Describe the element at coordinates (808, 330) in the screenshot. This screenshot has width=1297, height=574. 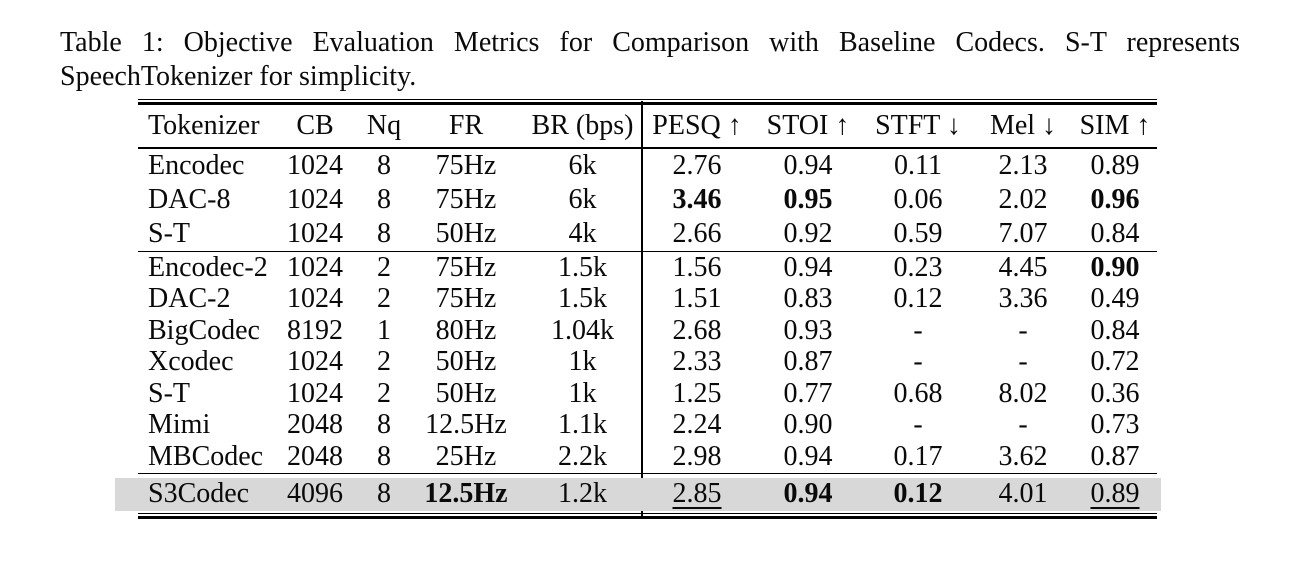
I see `table-cell: 0.93` at that location.